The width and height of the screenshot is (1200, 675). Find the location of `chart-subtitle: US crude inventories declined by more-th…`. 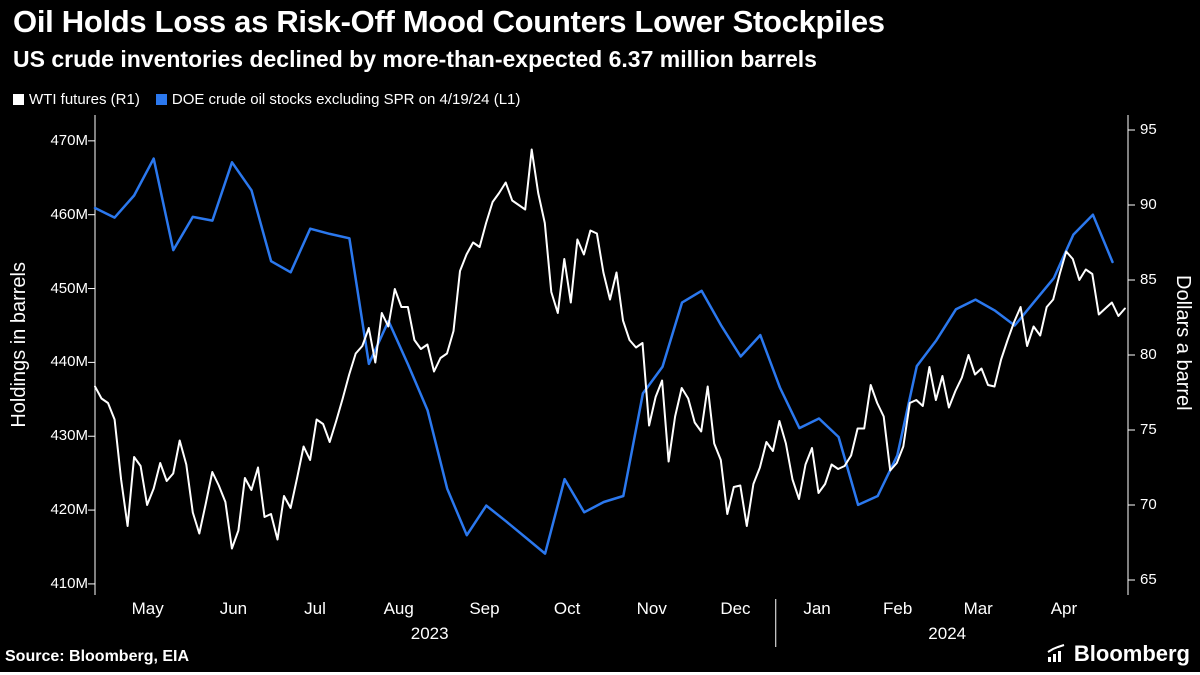

chart-subtitle: US crude inventories declined by more-th… is located at coordinates (415, 59).